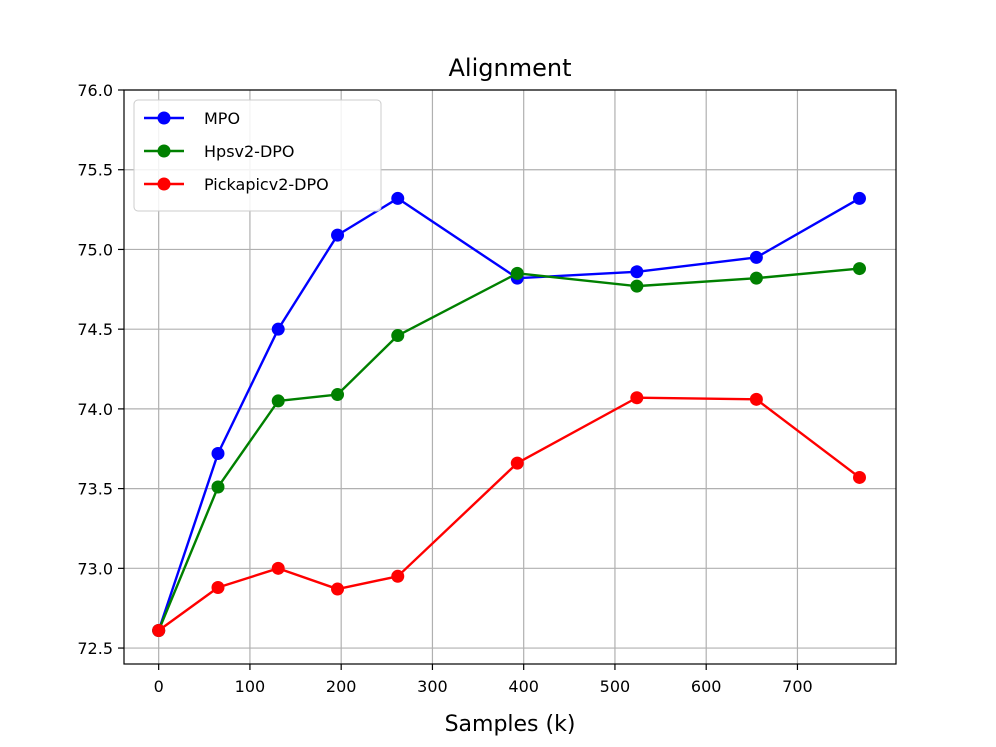 The image size is (996, 747). I want to click on y-tick-label: 74.5, so click(95, 329).